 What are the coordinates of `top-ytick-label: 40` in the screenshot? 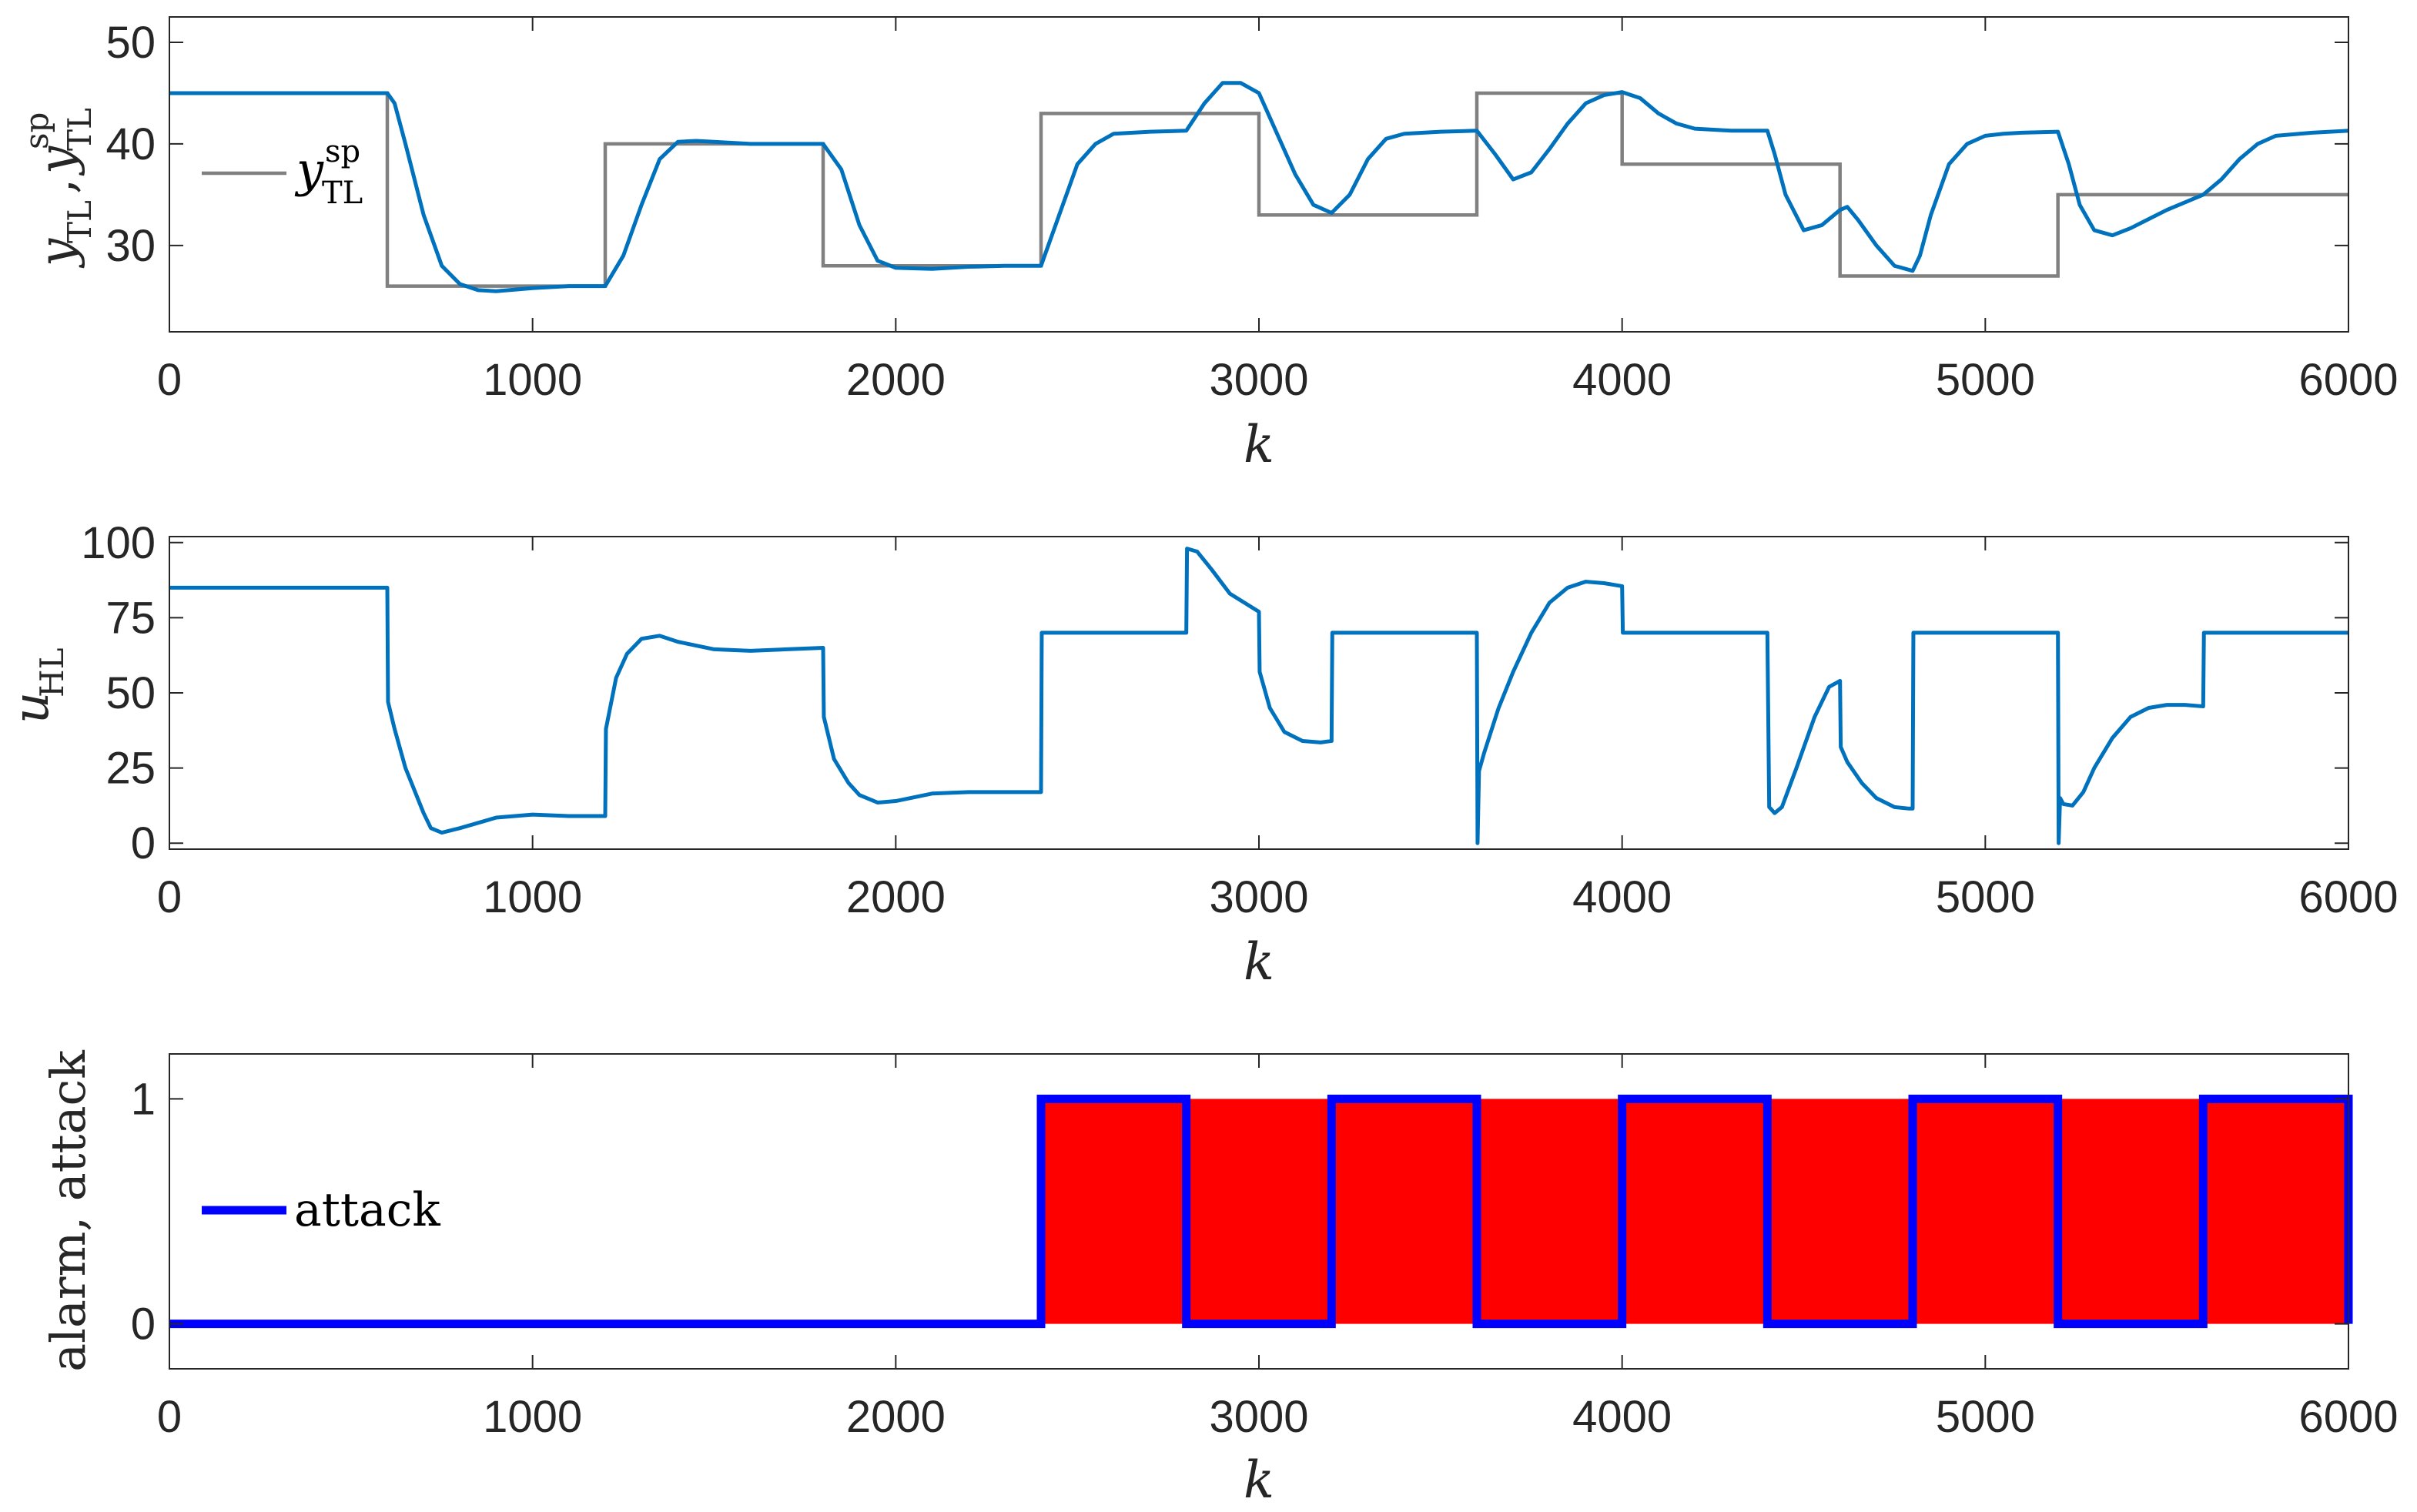 It's located at (130, 144).